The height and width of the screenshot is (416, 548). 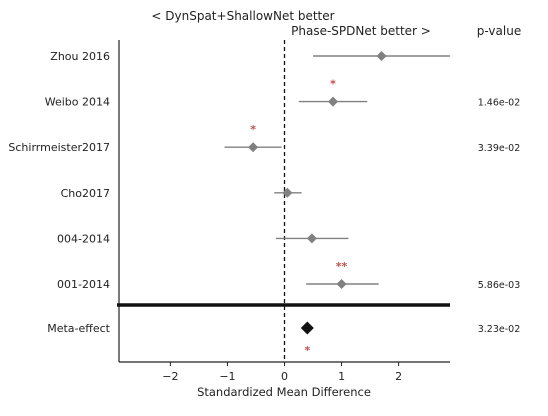 I want to click on significance-stars: **, so click(x=342, y=266).